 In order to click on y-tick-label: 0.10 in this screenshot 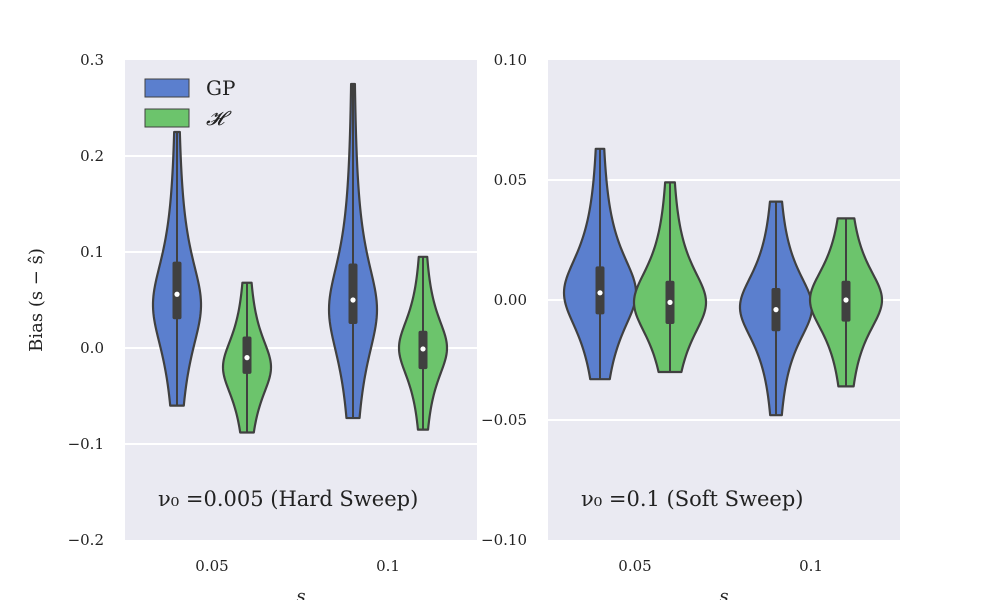, I will do `click(510, 60)`.